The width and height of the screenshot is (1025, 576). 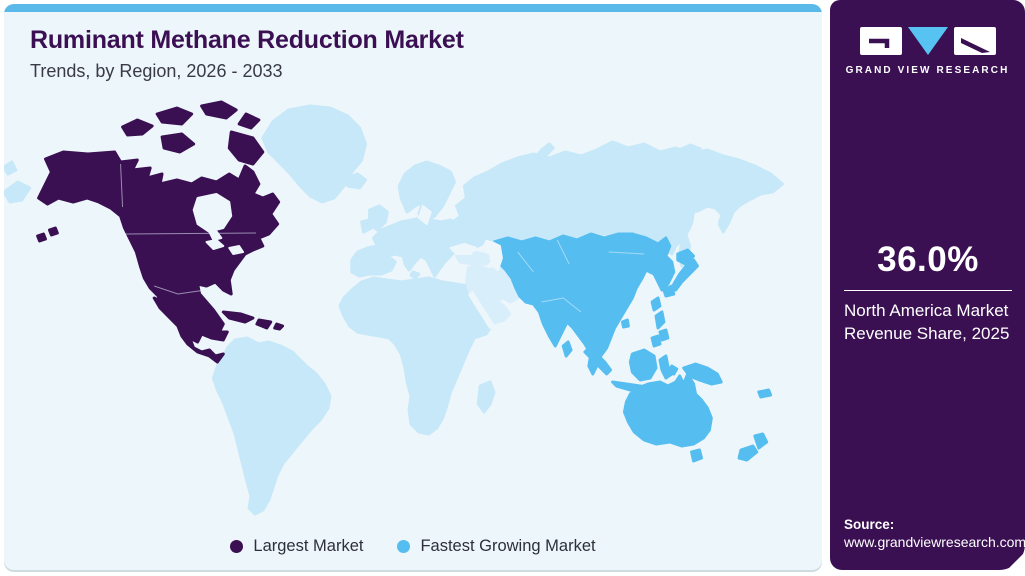 What do you see at coordinates (456, 261) in the screenshot?
I see `map-ocean-overlays` at bounding box center [456, 261].